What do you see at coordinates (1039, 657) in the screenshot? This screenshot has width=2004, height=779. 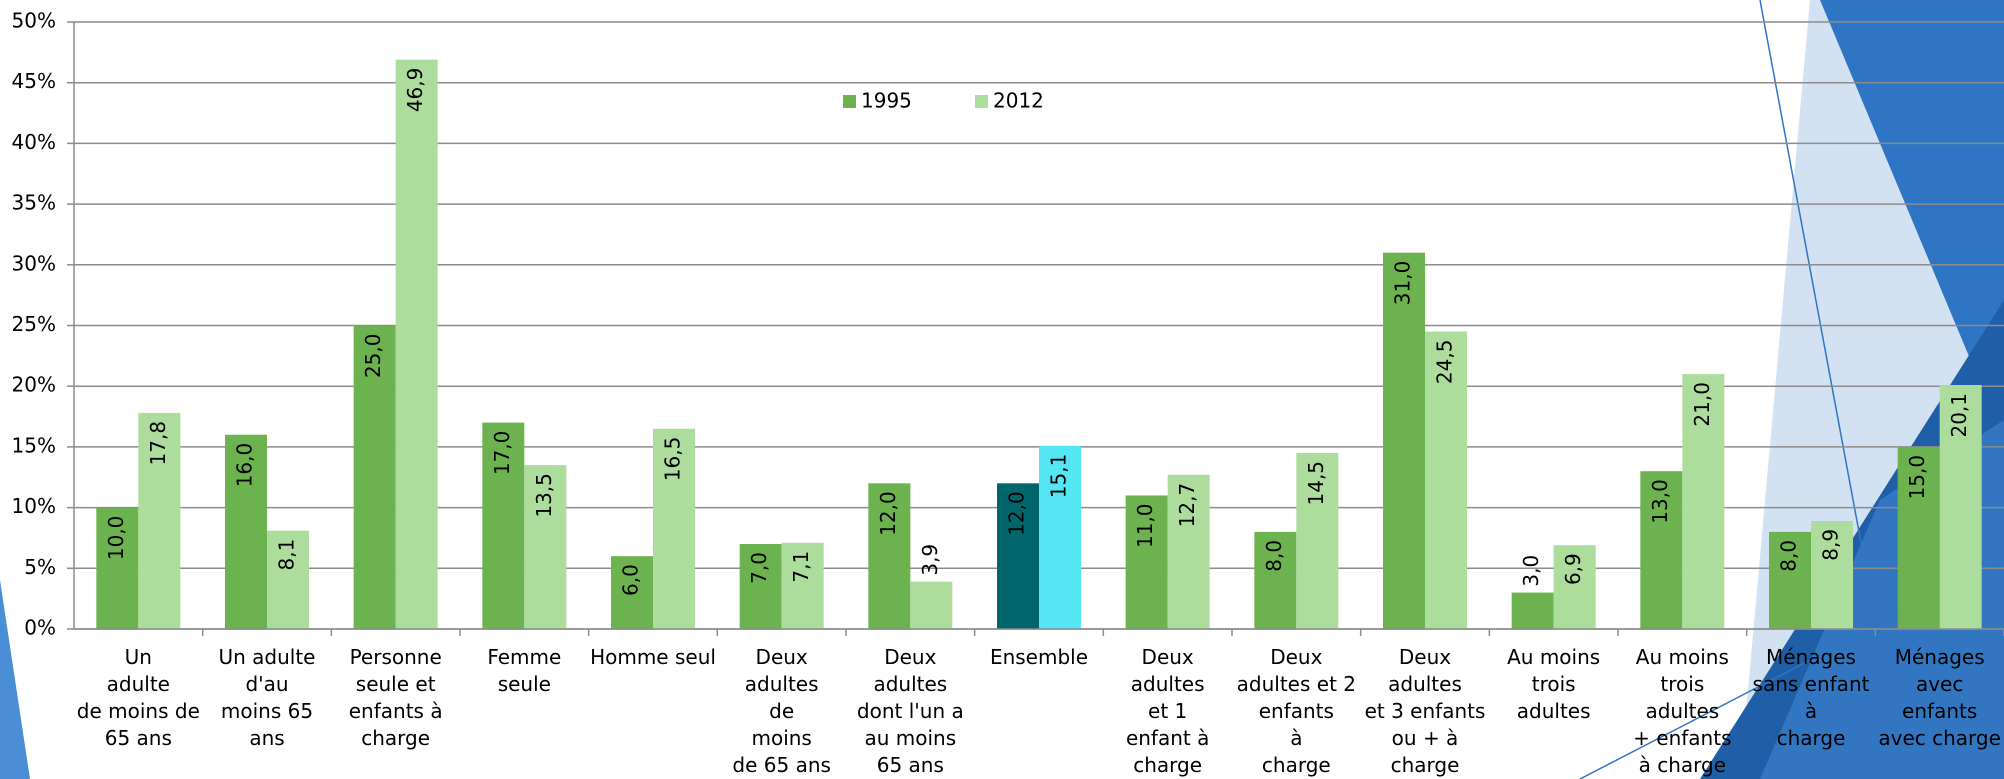 I see `x-tick-label: Ensemble` at bounding box center [1039, 657].